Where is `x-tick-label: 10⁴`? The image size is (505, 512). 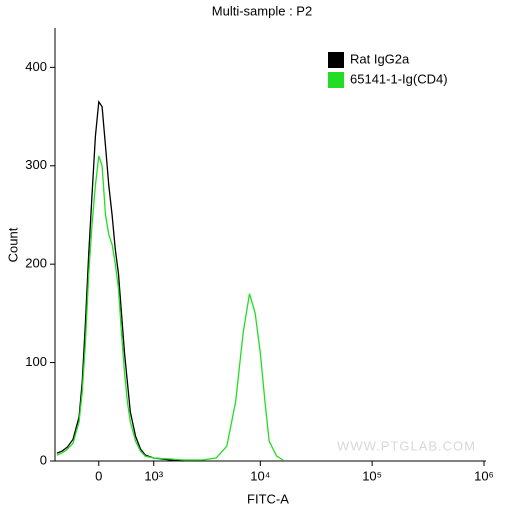
x-tick-label: 10⁴ is located at coordinates (260, 475).